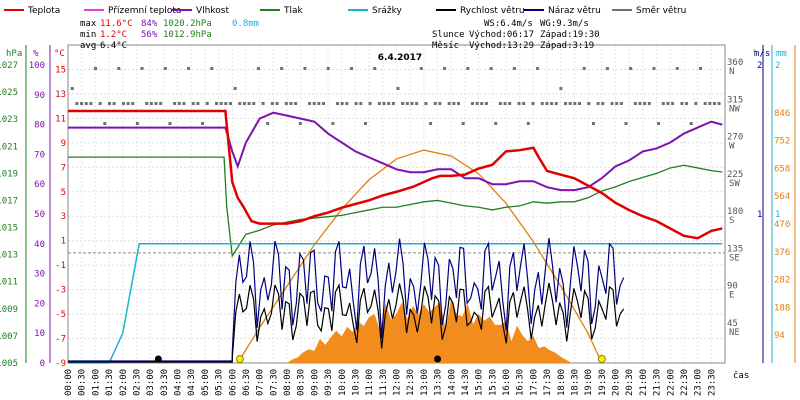 The width and height of the screenshot is (800, 400). Describe the element at coordinates (734, 333) in the screenshot. I see `dir-compass-label: NE` at that location.